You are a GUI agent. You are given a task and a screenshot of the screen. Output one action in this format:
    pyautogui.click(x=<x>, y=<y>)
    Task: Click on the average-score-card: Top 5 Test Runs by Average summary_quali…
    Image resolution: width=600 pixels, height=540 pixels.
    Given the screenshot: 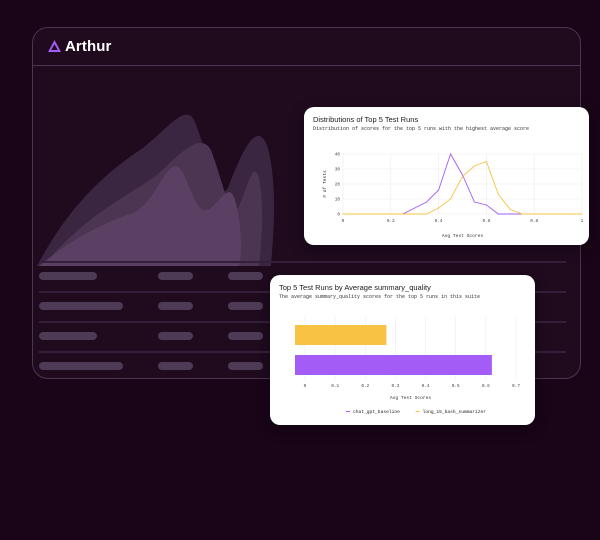 What is the action you would take?
    pyautogui.click(x=402, y=350)
    